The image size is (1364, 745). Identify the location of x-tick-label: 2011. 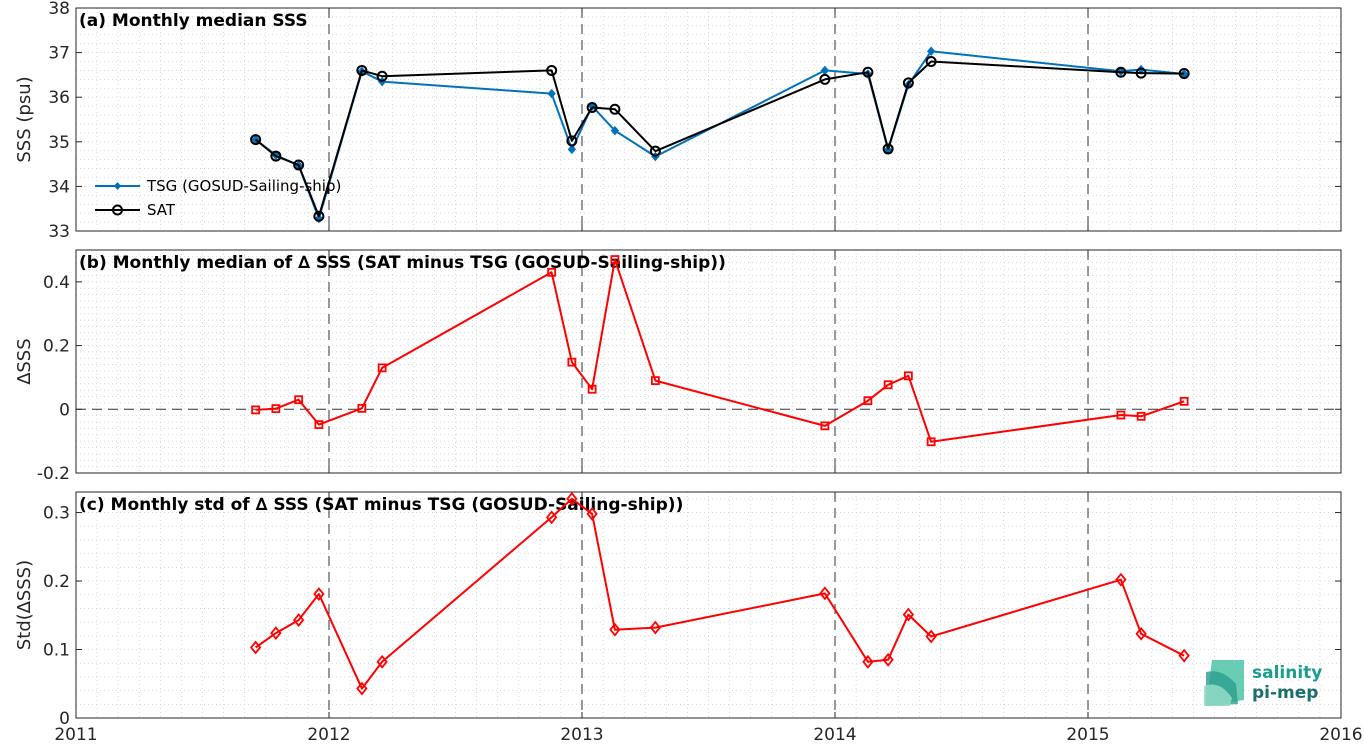
(75, 735).